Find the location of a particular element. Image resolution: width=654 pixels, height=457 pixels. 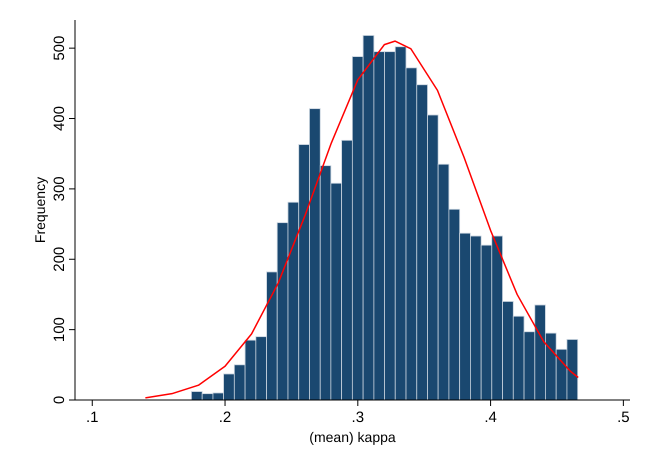

y-tick-label: 200 is located at coordinates (59, 259).